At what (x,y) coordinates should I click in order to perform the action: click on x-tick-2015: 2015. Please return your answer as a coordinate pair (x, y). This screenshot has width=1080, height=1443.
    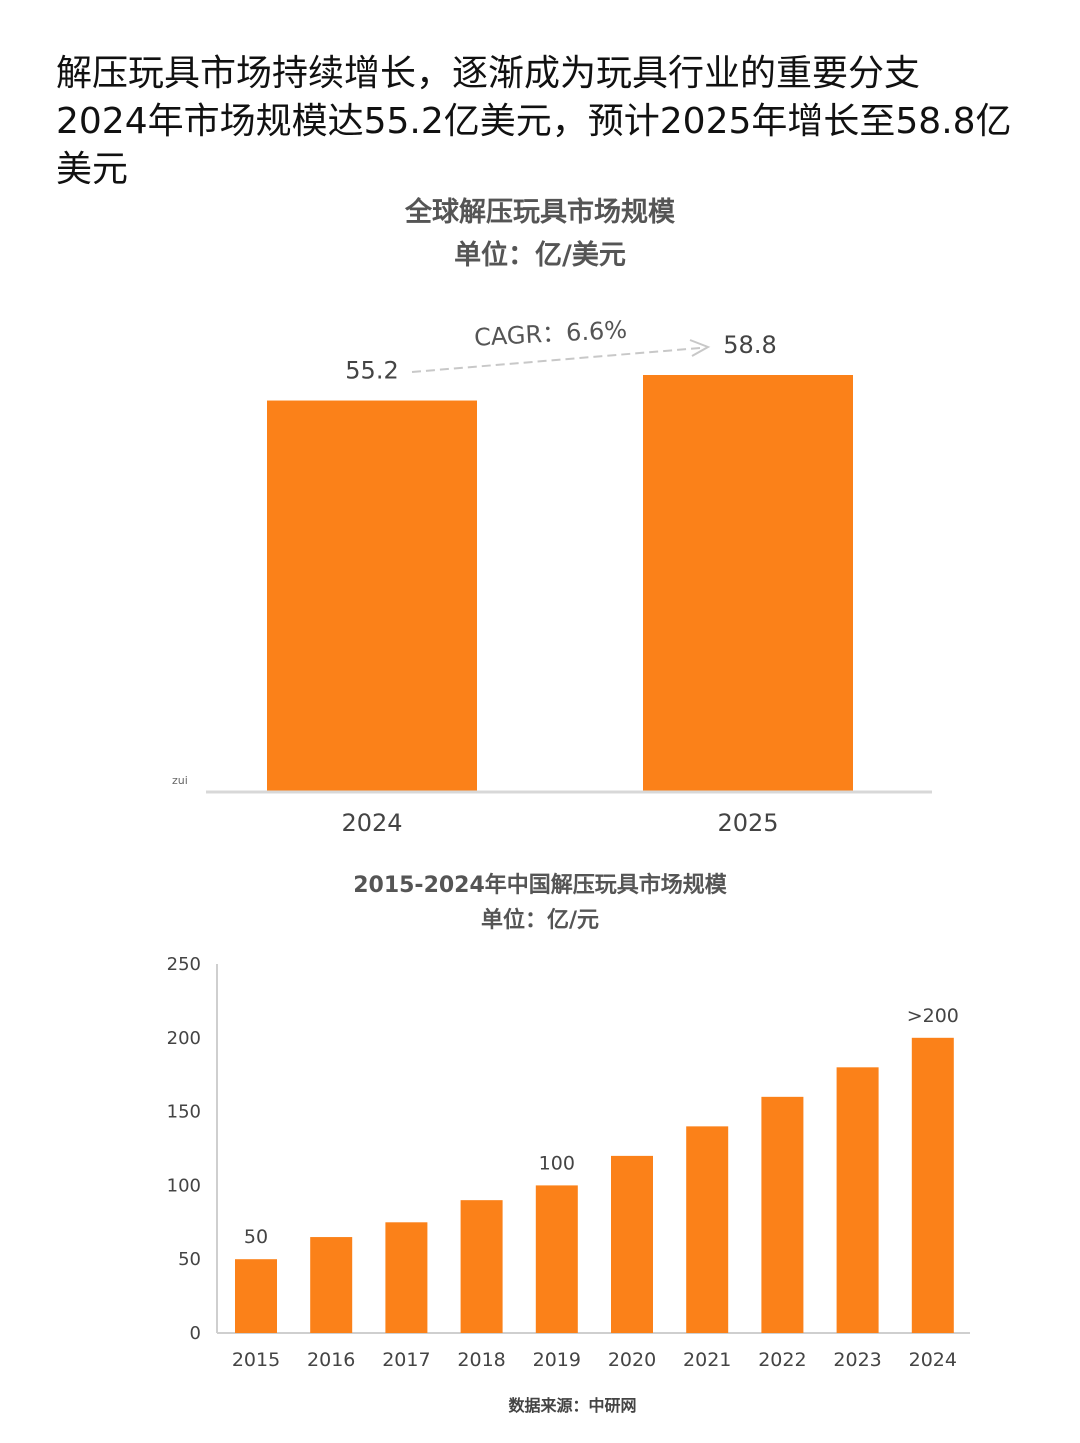
    Looking at the image, I should click on (256, 1360).